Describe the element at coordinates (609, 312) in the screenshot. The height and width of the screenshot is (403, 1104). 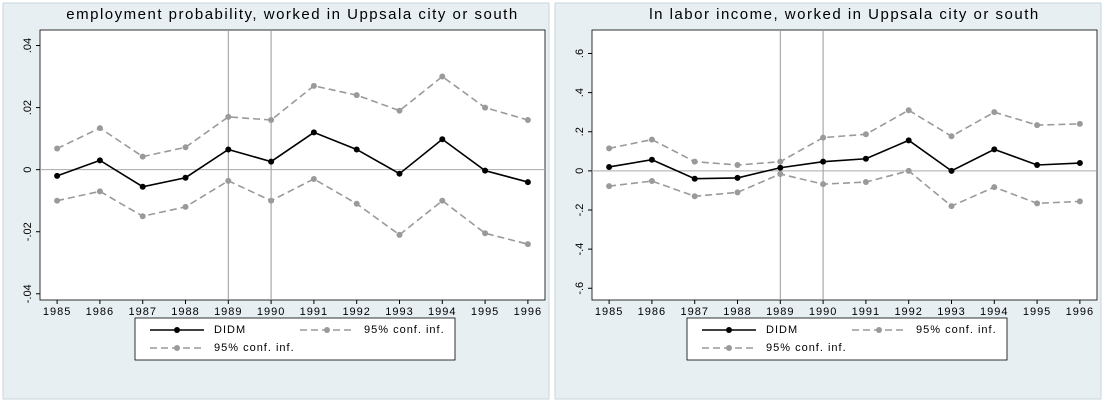
I see `x-tick-label: 1985` at that location.